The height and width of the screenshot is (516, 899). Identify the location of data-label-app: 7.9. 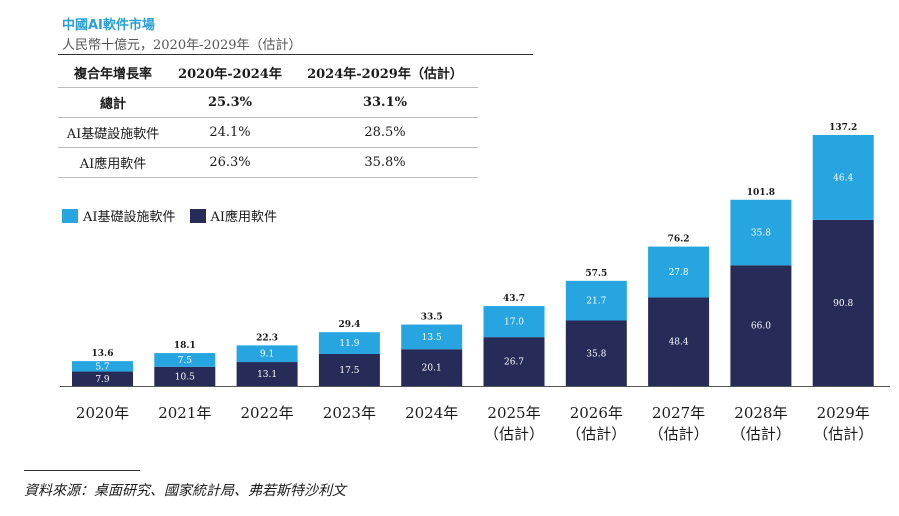
(102, 380).